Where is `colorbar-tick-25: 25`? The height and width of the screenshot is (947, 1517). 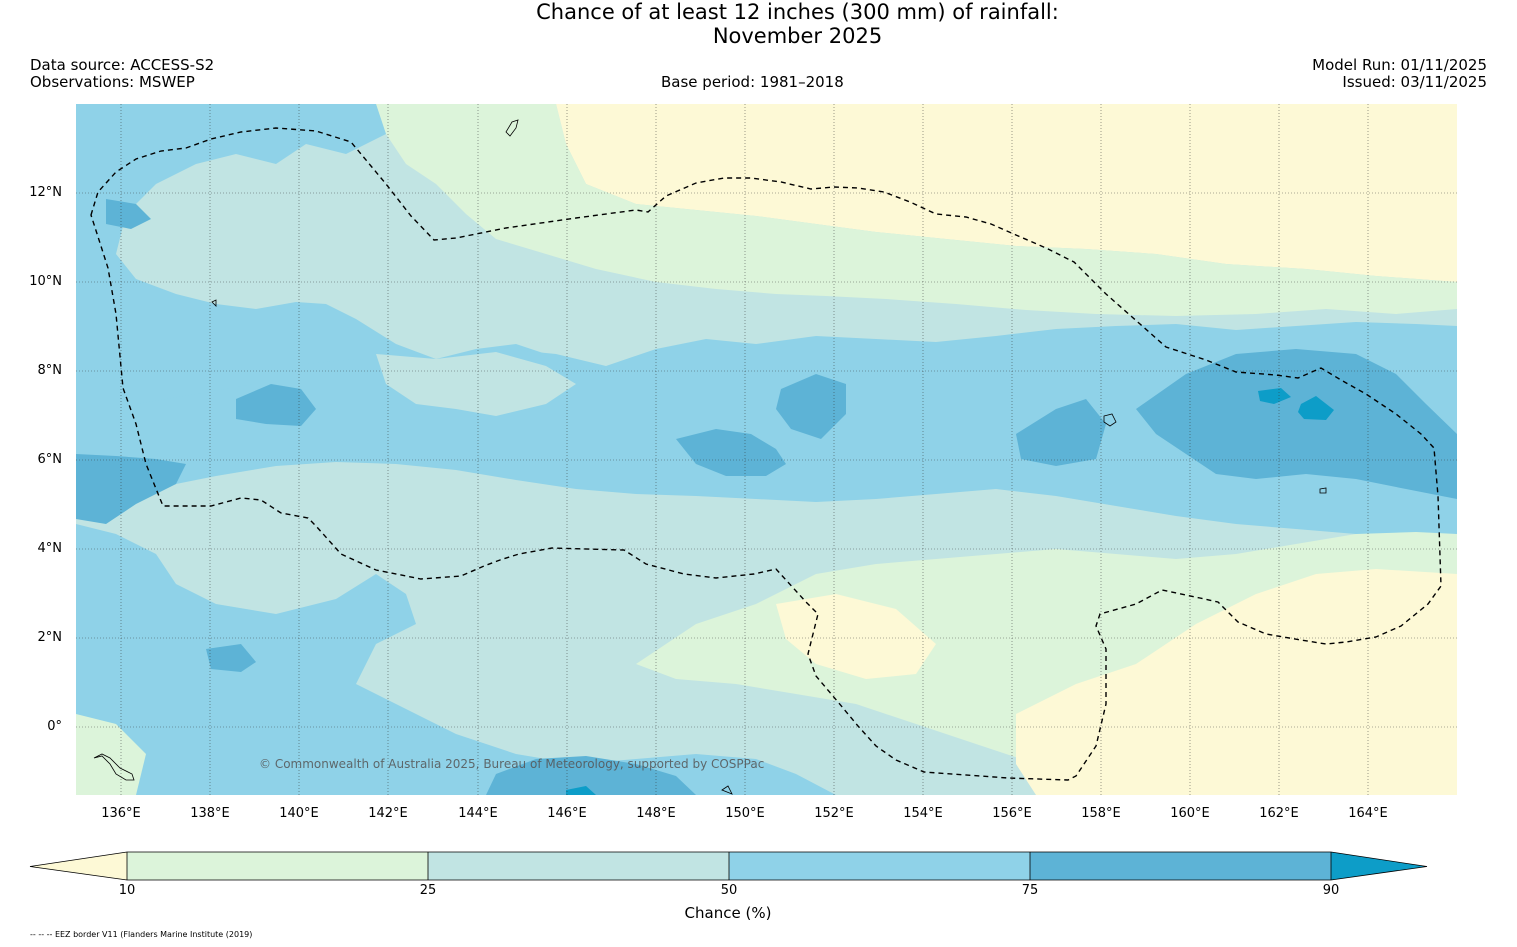
colorbar-tick-25: 25 is located at coordinates (428, 890).